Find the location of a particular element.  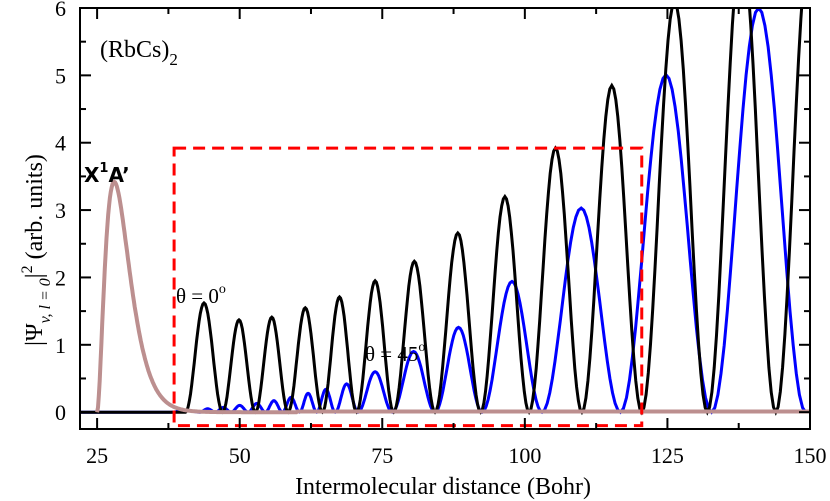

theta-45-label-sup: o is located at coordinates (421, 347).